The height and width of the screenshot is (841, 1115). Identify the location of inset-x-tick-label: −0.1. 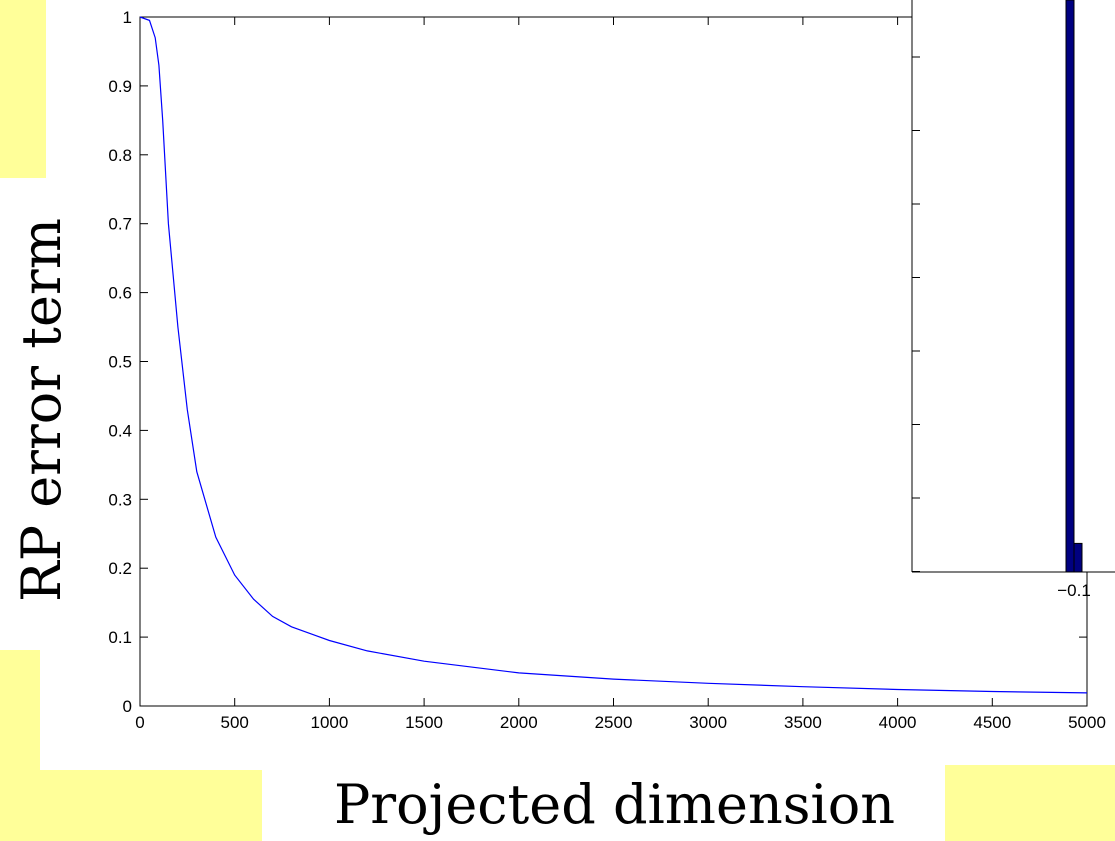
(1074, 590).